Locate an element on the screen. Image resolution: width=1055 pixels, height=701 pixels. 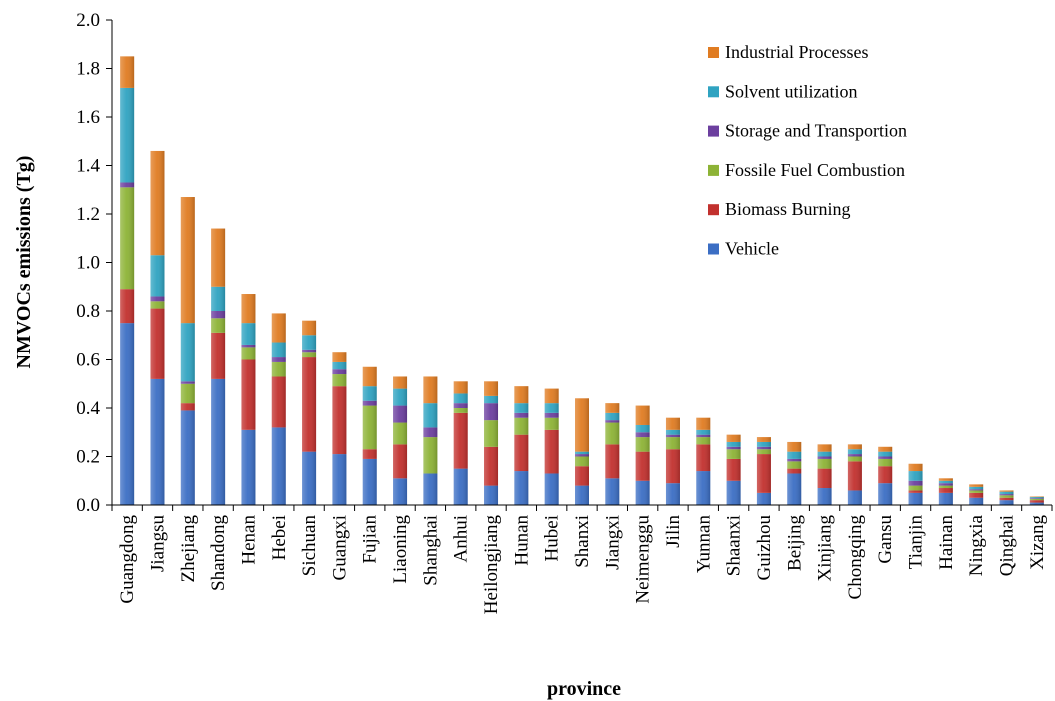
legend-swatch is located at coordinates (713, 92).